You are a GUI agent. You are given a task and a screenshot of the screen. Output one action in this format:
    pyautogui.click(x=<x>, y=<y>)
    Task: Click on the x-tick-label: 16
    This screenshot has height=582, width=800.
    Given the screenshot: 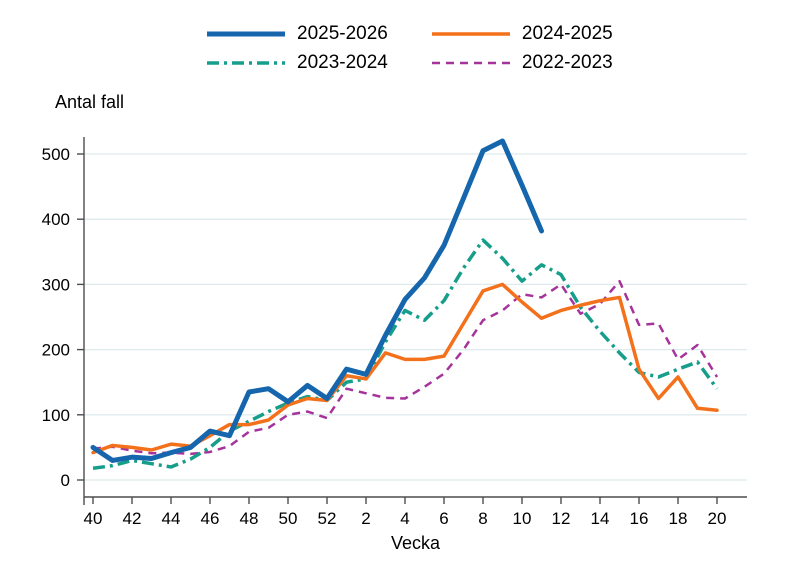 What is the action you would take?
    pyautogui.click(x=639, y=518)
    